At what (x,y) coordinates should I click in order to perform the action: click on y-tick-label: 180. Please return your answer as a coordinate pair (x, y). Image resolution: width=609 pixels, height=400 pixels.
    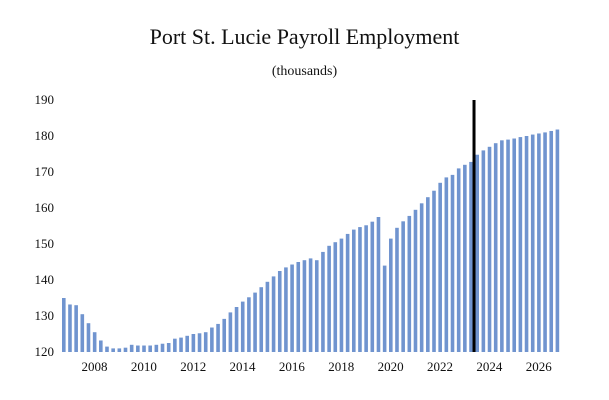
    Looking at the image, I should click on (45, 135).